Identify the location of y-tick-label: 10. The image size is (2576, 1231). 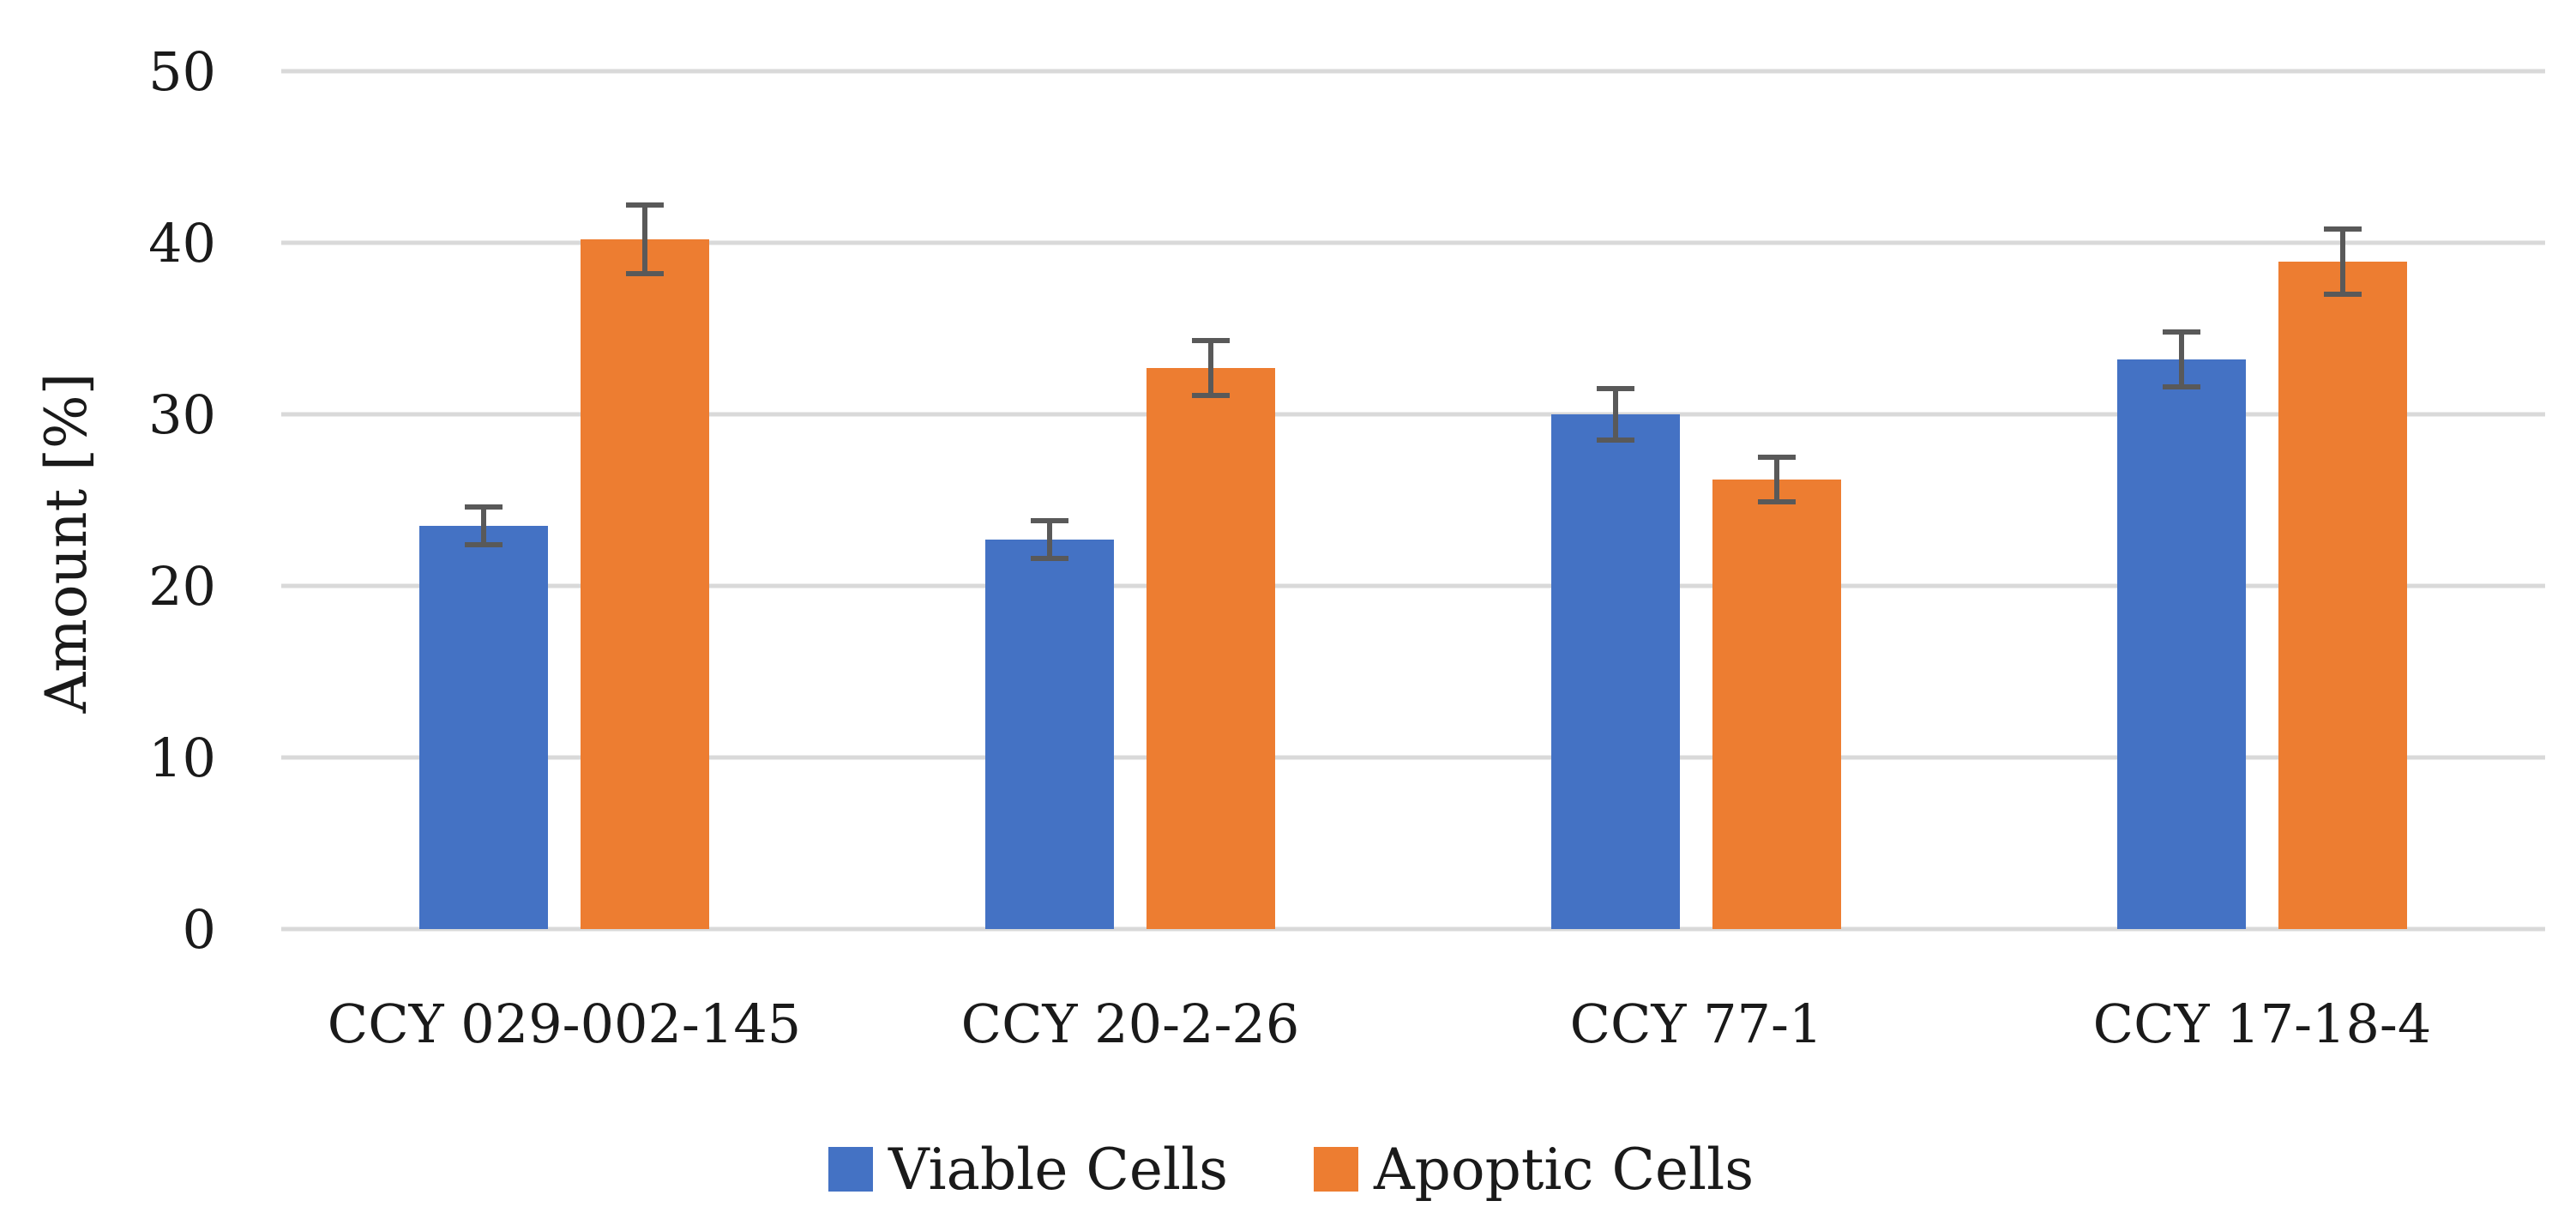
(182, 758).